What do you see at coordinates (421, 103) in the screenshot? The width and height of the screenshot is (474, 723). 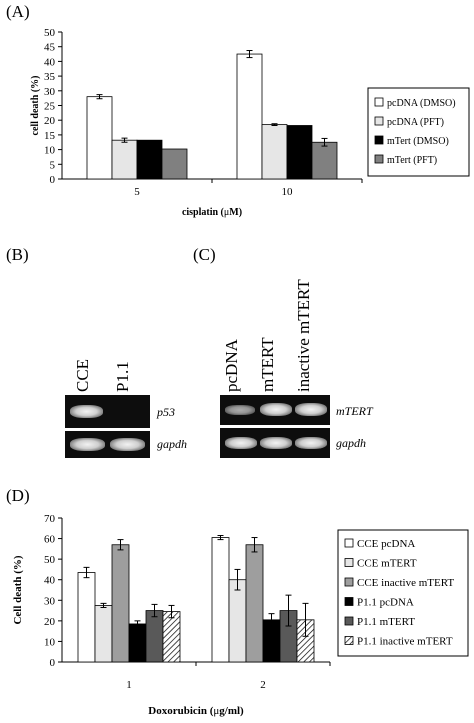 I see `legend-label: pcDNA (DMSO)` at bounding box center [421, 103].